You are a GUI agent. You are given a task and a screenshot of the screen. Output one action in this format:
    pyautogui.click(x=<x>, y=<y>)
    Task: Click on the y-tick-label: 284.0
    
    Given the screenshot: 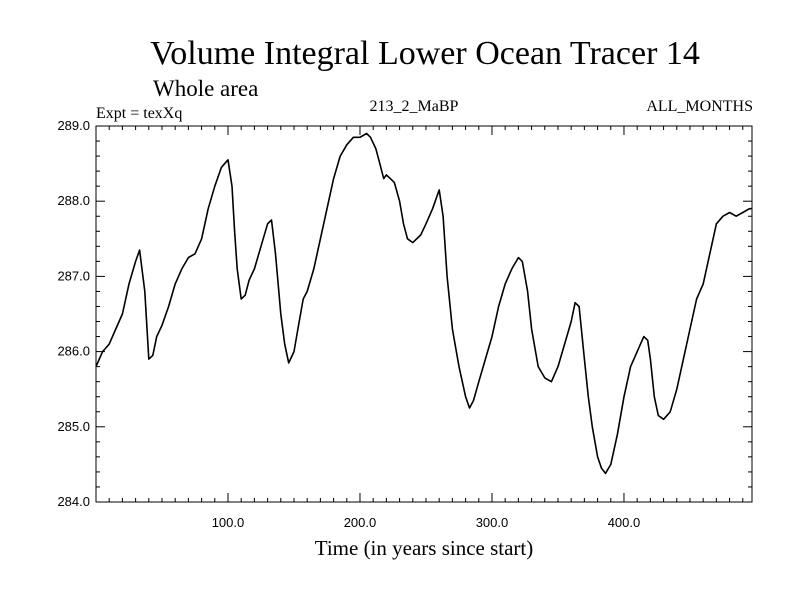 What is the action you would take?
    pyautogui.click(x=73, y=501)
    